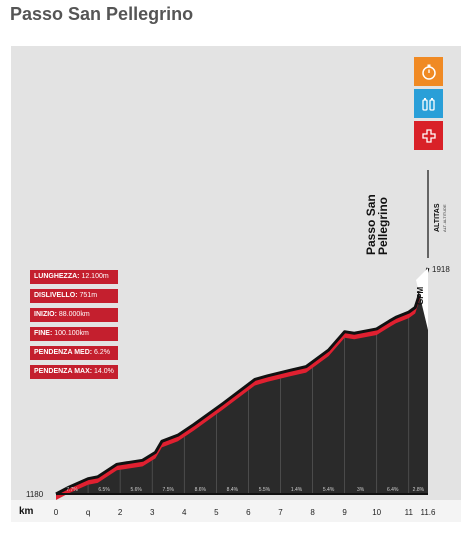 This screenshot has height=535, width=475. I want to click on x-tick-label: 11, so click(409, 512).